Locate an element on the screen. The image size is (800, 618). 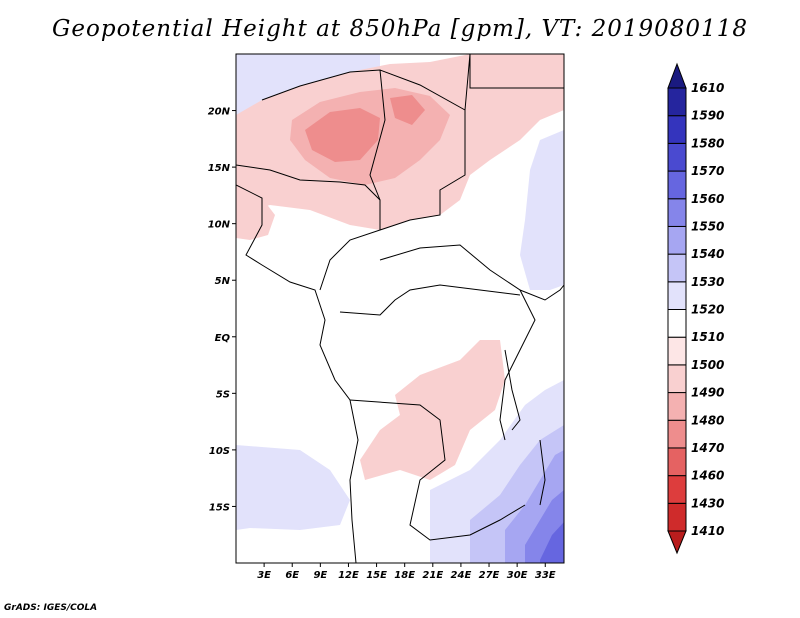
border-south is located at coordinates (437, 470).